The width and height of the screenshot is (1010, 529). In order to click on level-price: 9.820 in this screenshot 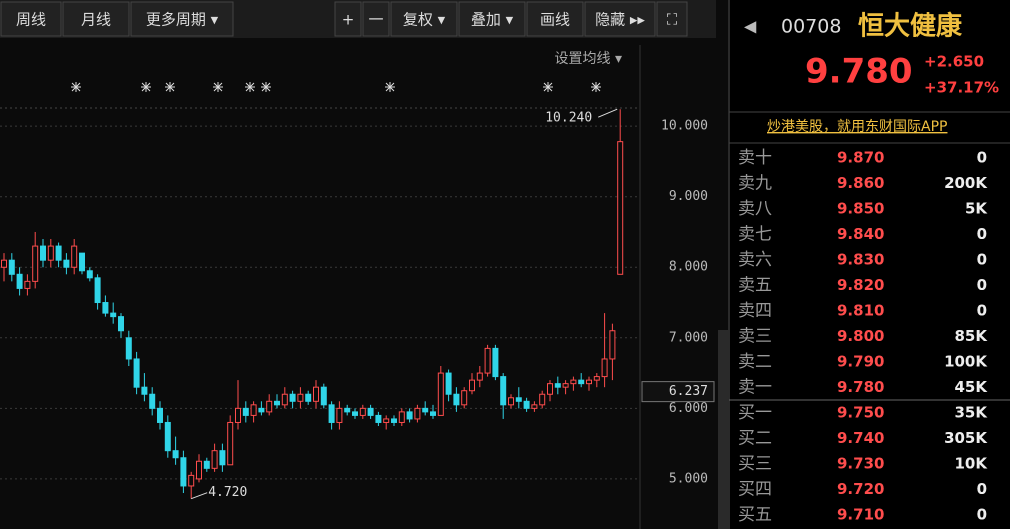, I will do `click(860, 285)`.